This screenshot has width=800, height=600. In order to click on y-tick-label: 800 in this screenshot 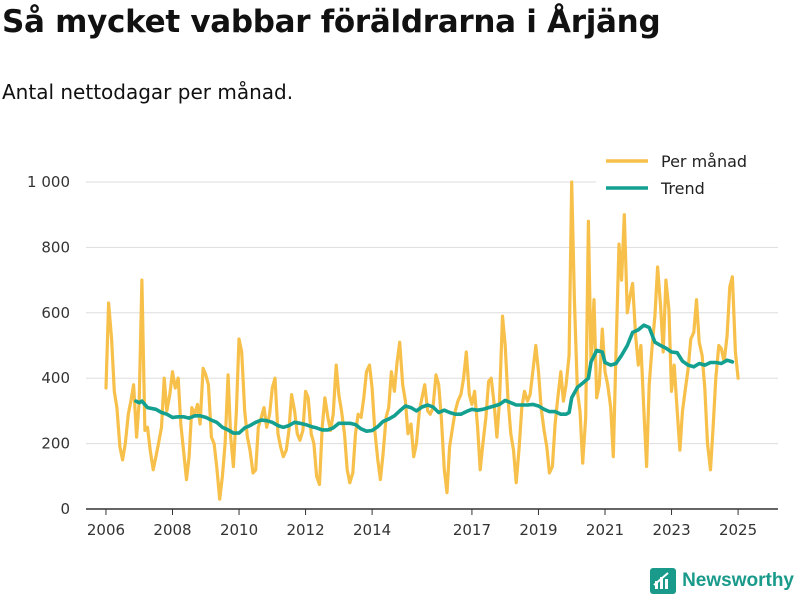, I will do `click(55, 247)`.